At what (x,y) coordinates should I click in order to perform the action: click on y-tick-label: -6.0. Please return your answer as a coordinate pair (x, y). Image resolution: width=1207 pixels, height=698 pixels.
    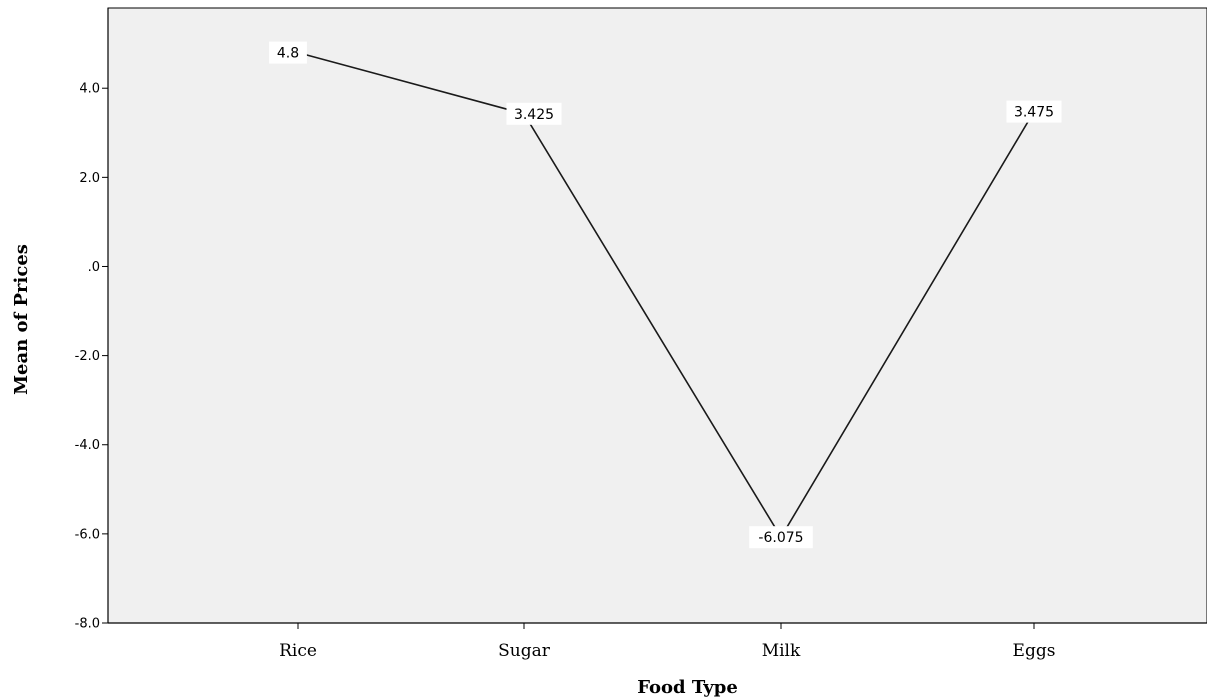
    Looking at the image, I should click on (87, 534).